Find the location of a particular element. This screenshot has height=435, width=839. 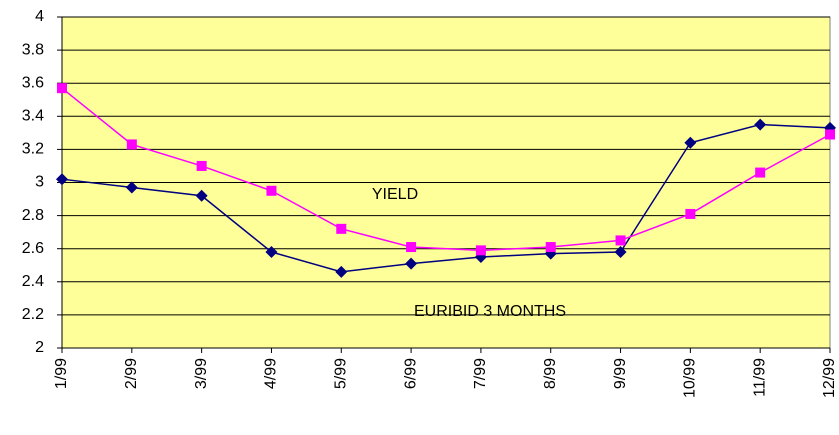

x-tick-label: 10/99 is located at coordinates (690, 378).